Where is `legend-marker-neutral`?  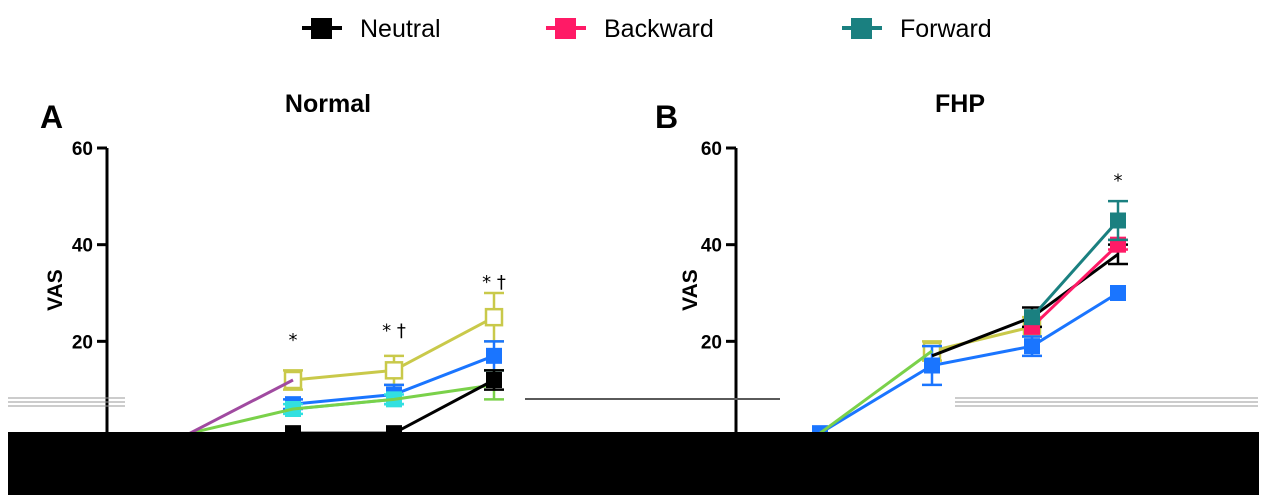
legend-marker-neutral is located at coordinates (321, 28).